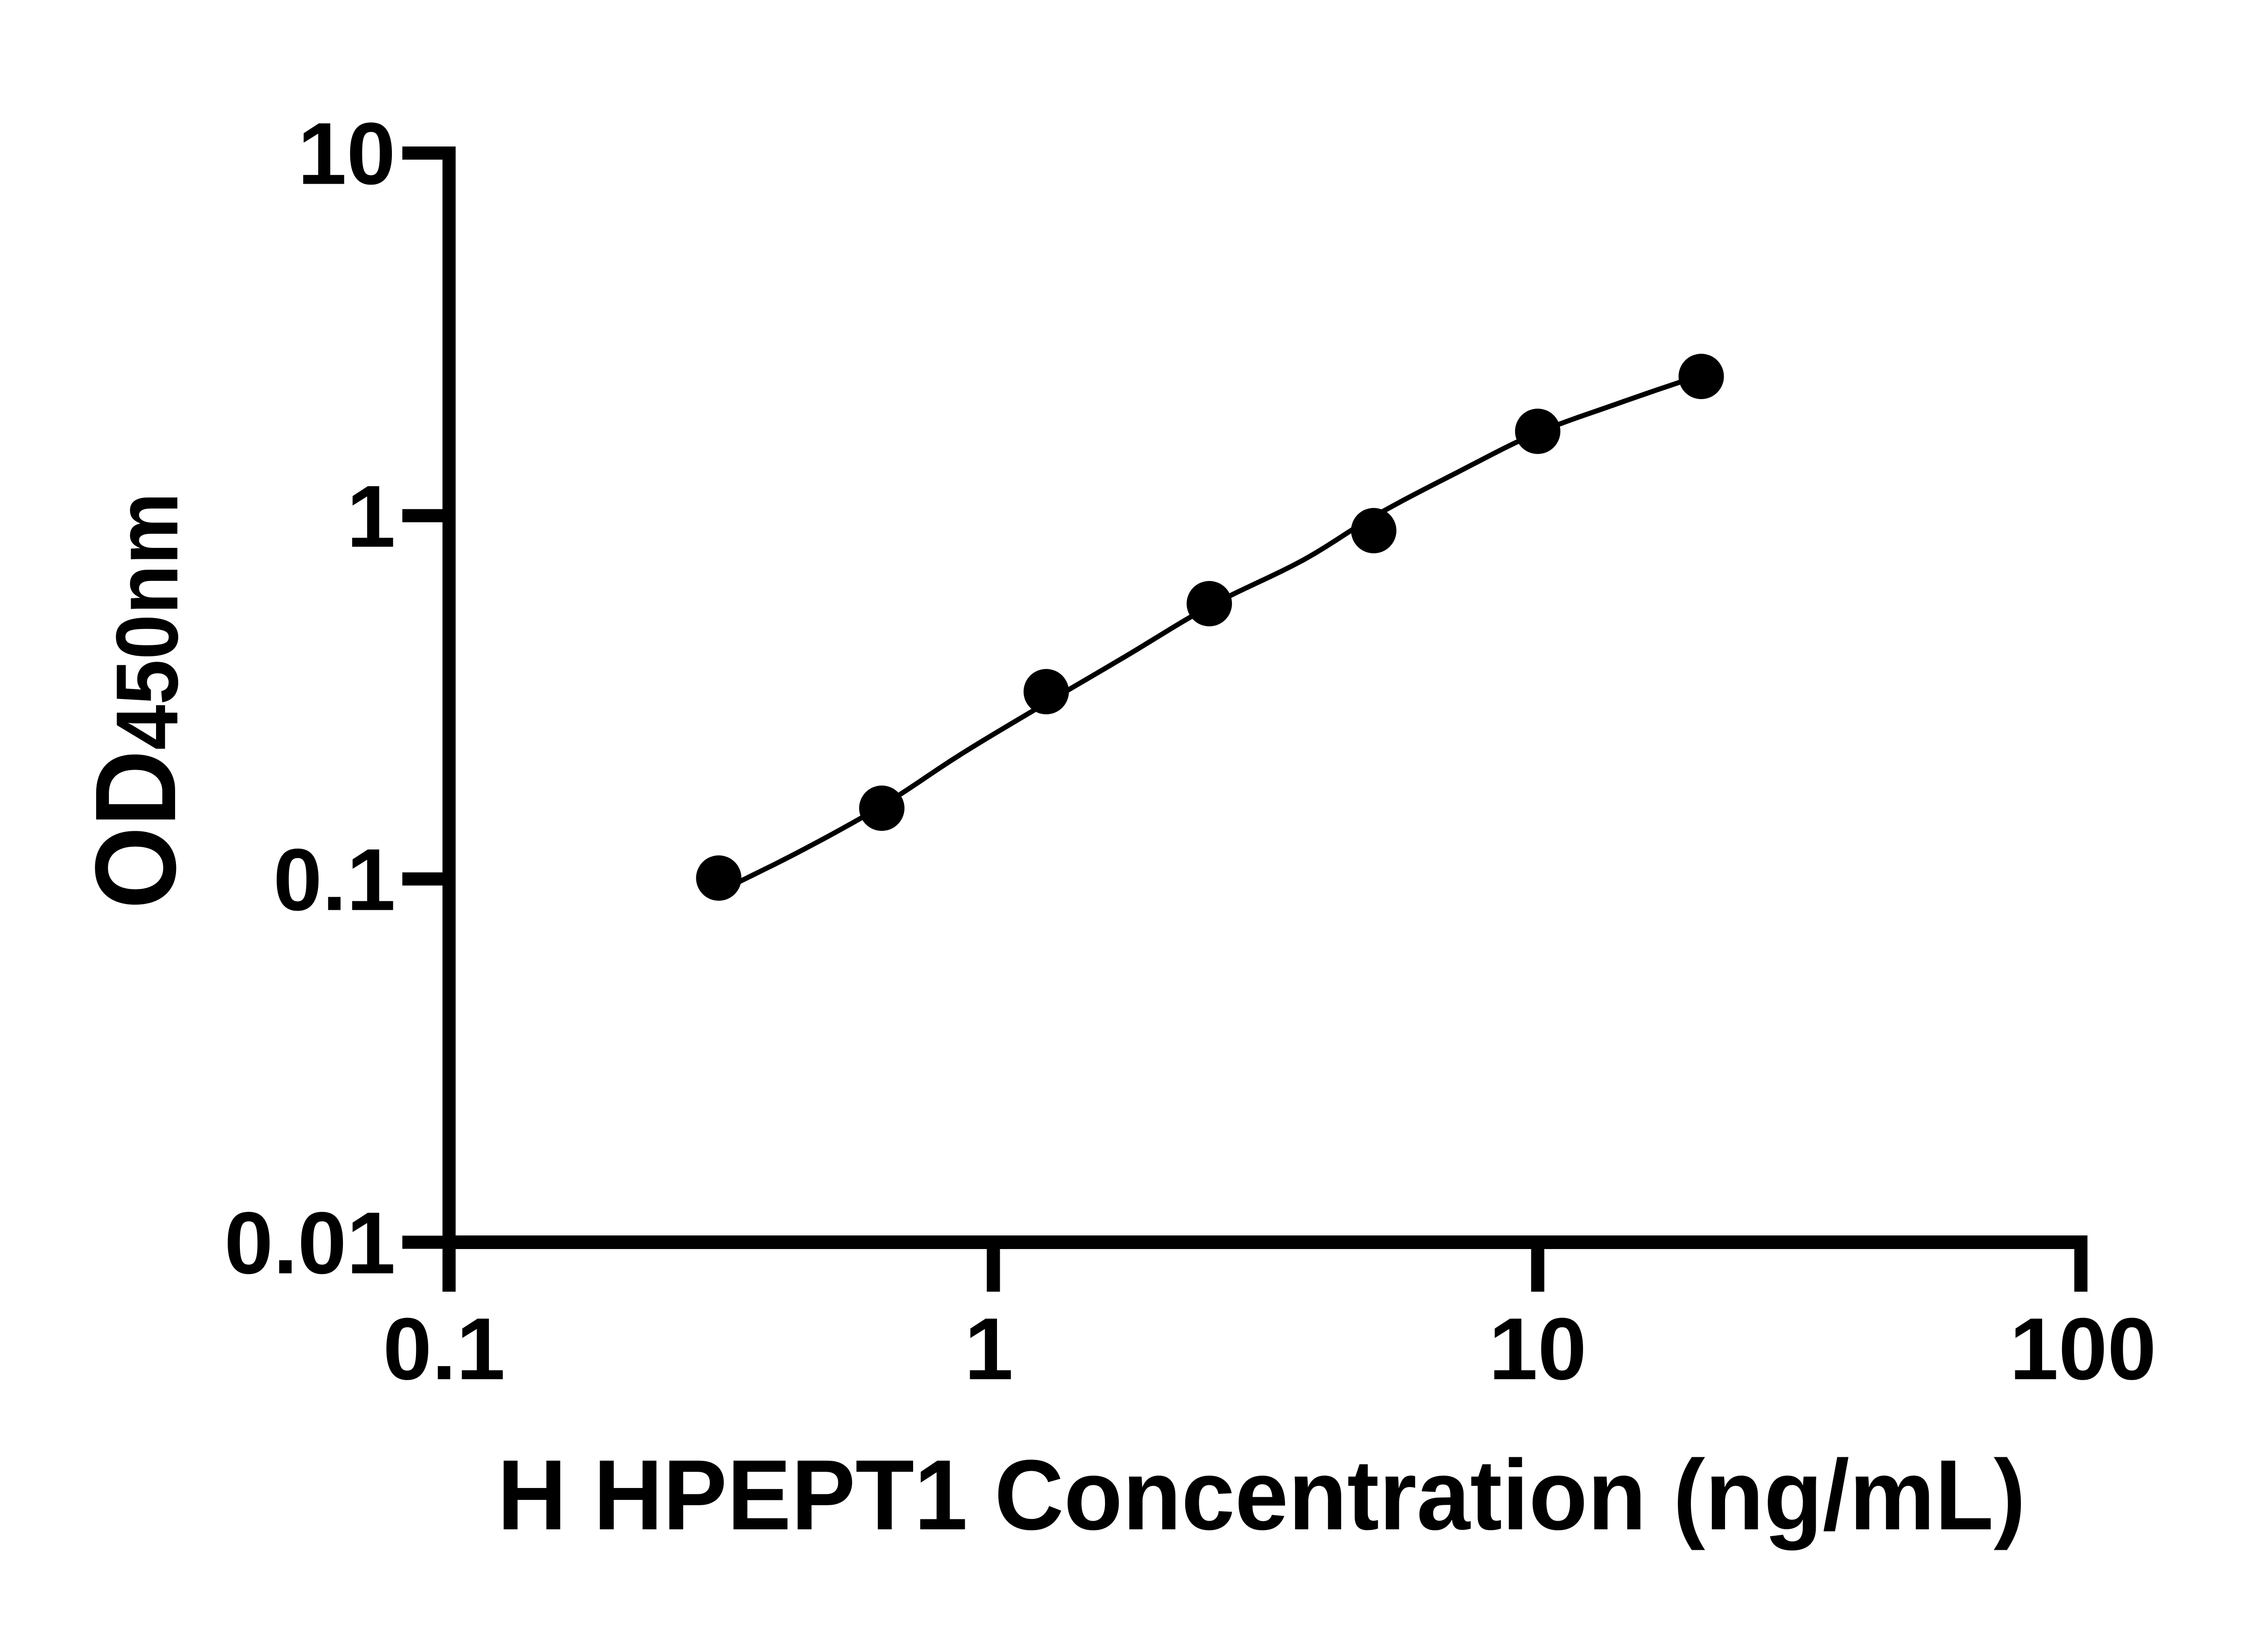  I want to click on svg-text: 100, so click(2083, 1349).